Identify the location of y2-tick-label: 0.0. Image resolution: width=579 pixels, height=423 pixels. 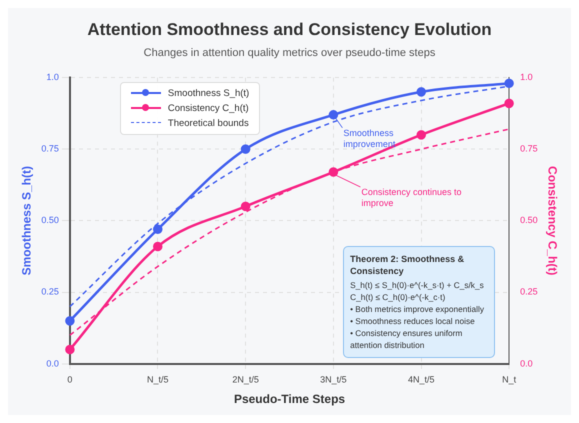
(526, 363).